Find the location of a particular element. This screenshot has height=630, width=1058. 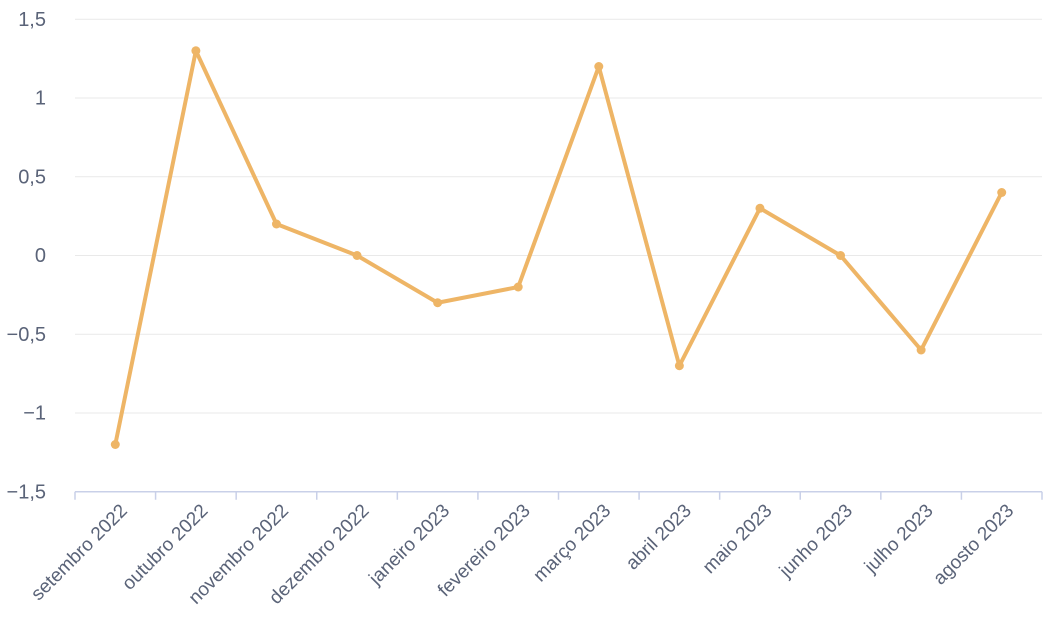

x-axis-tick-label: maio 2023 is located at coordinates (738, 539).